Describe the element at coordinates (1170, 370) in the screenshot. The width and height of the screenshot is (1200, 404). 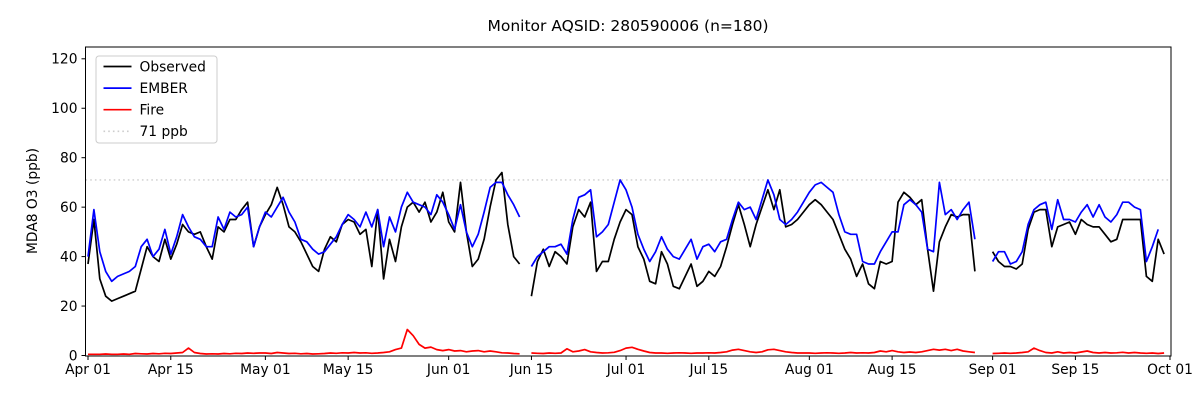
I see `x-tick-label: Oct 01` at that location.